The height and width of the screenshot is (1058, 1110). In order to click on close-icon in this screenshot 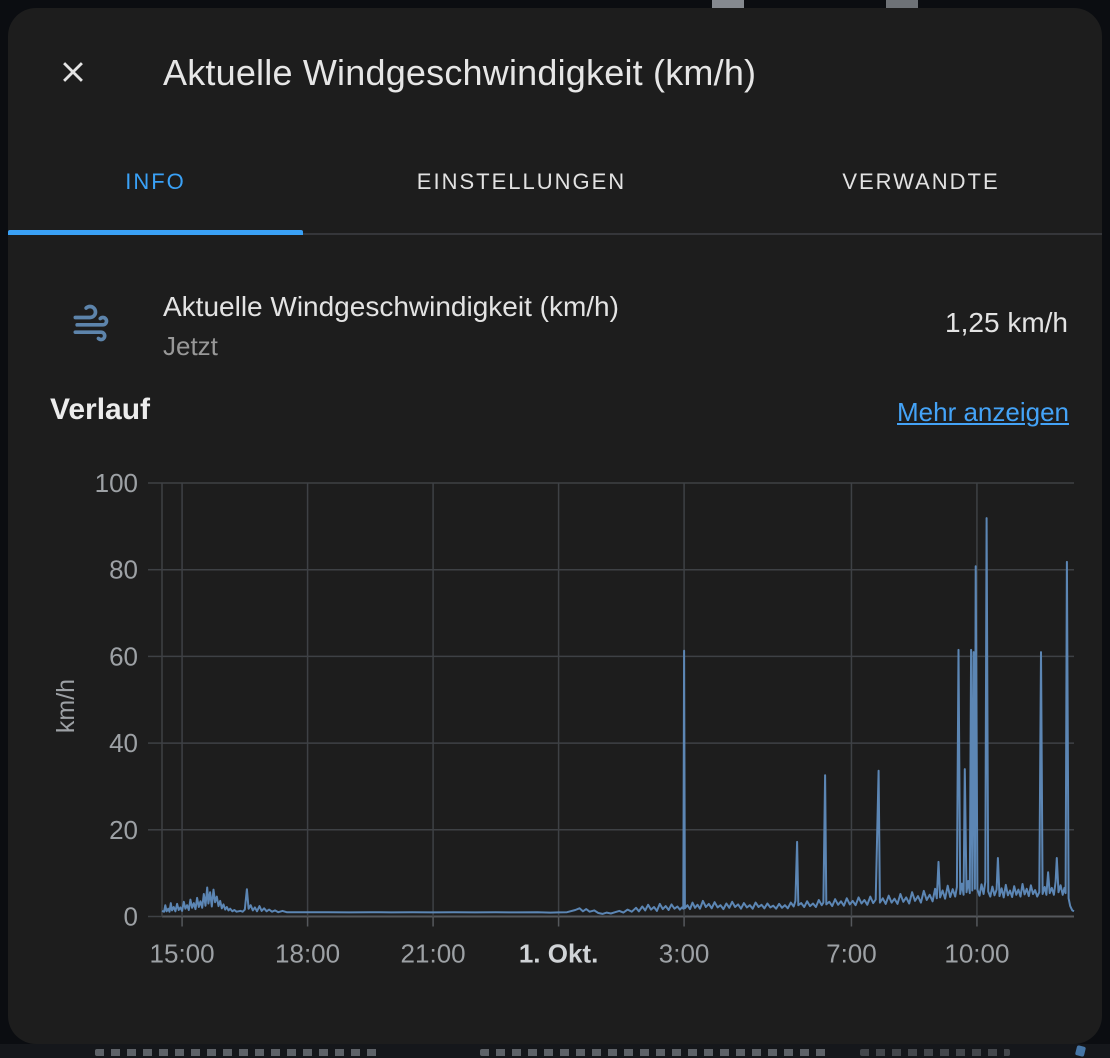, I will do `click(73, 73)`.